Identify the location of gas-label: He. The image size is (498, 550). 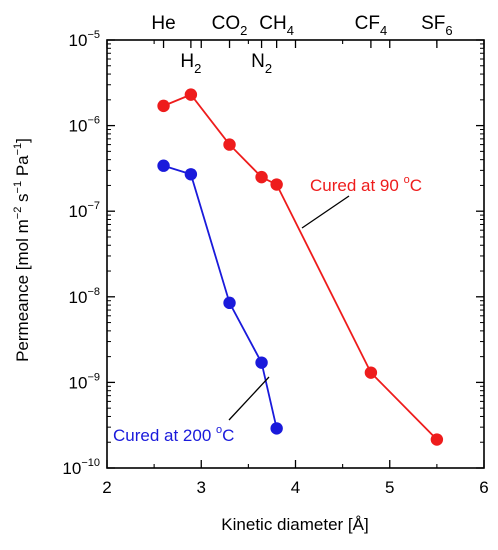
(163, 23).